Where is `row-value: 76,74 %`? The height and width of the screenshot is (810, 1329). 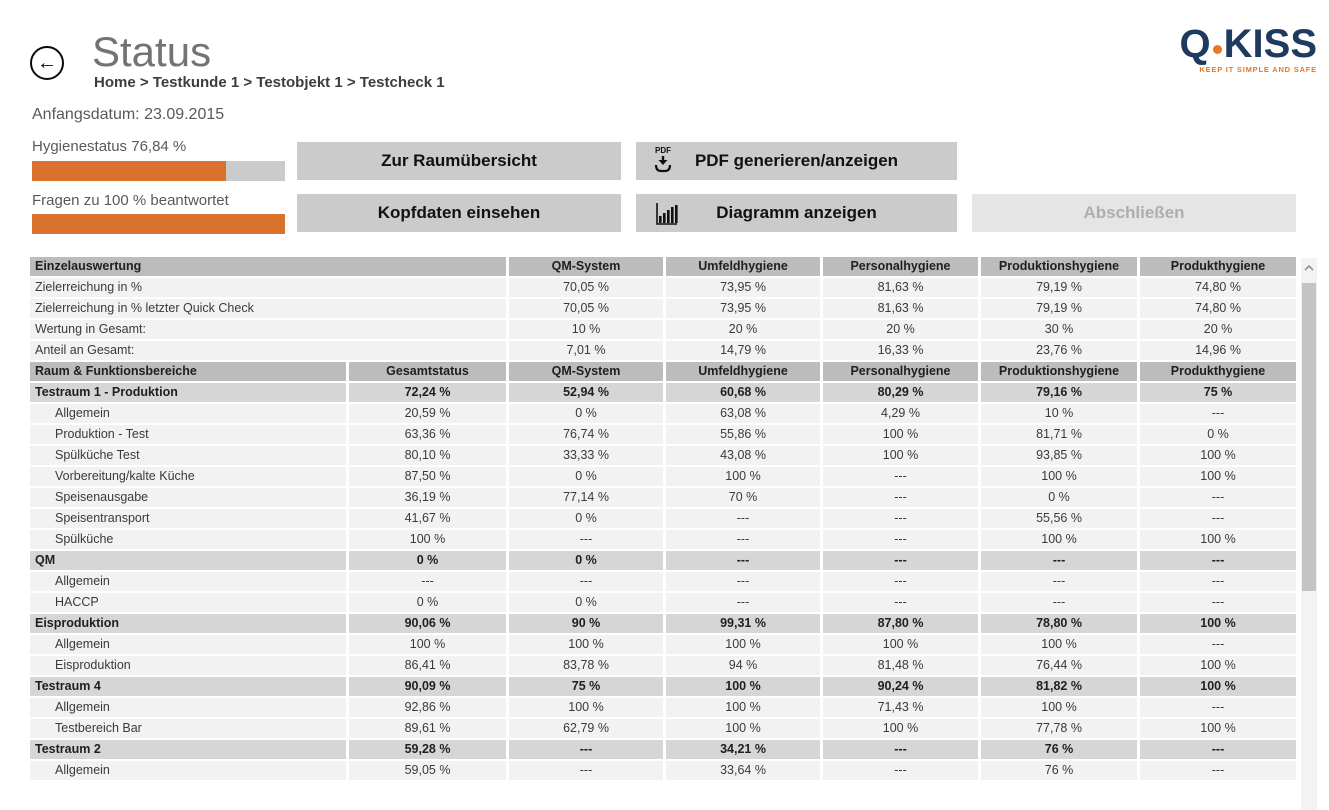 row-value: 76,74 % is located at coordinates (586, 434).